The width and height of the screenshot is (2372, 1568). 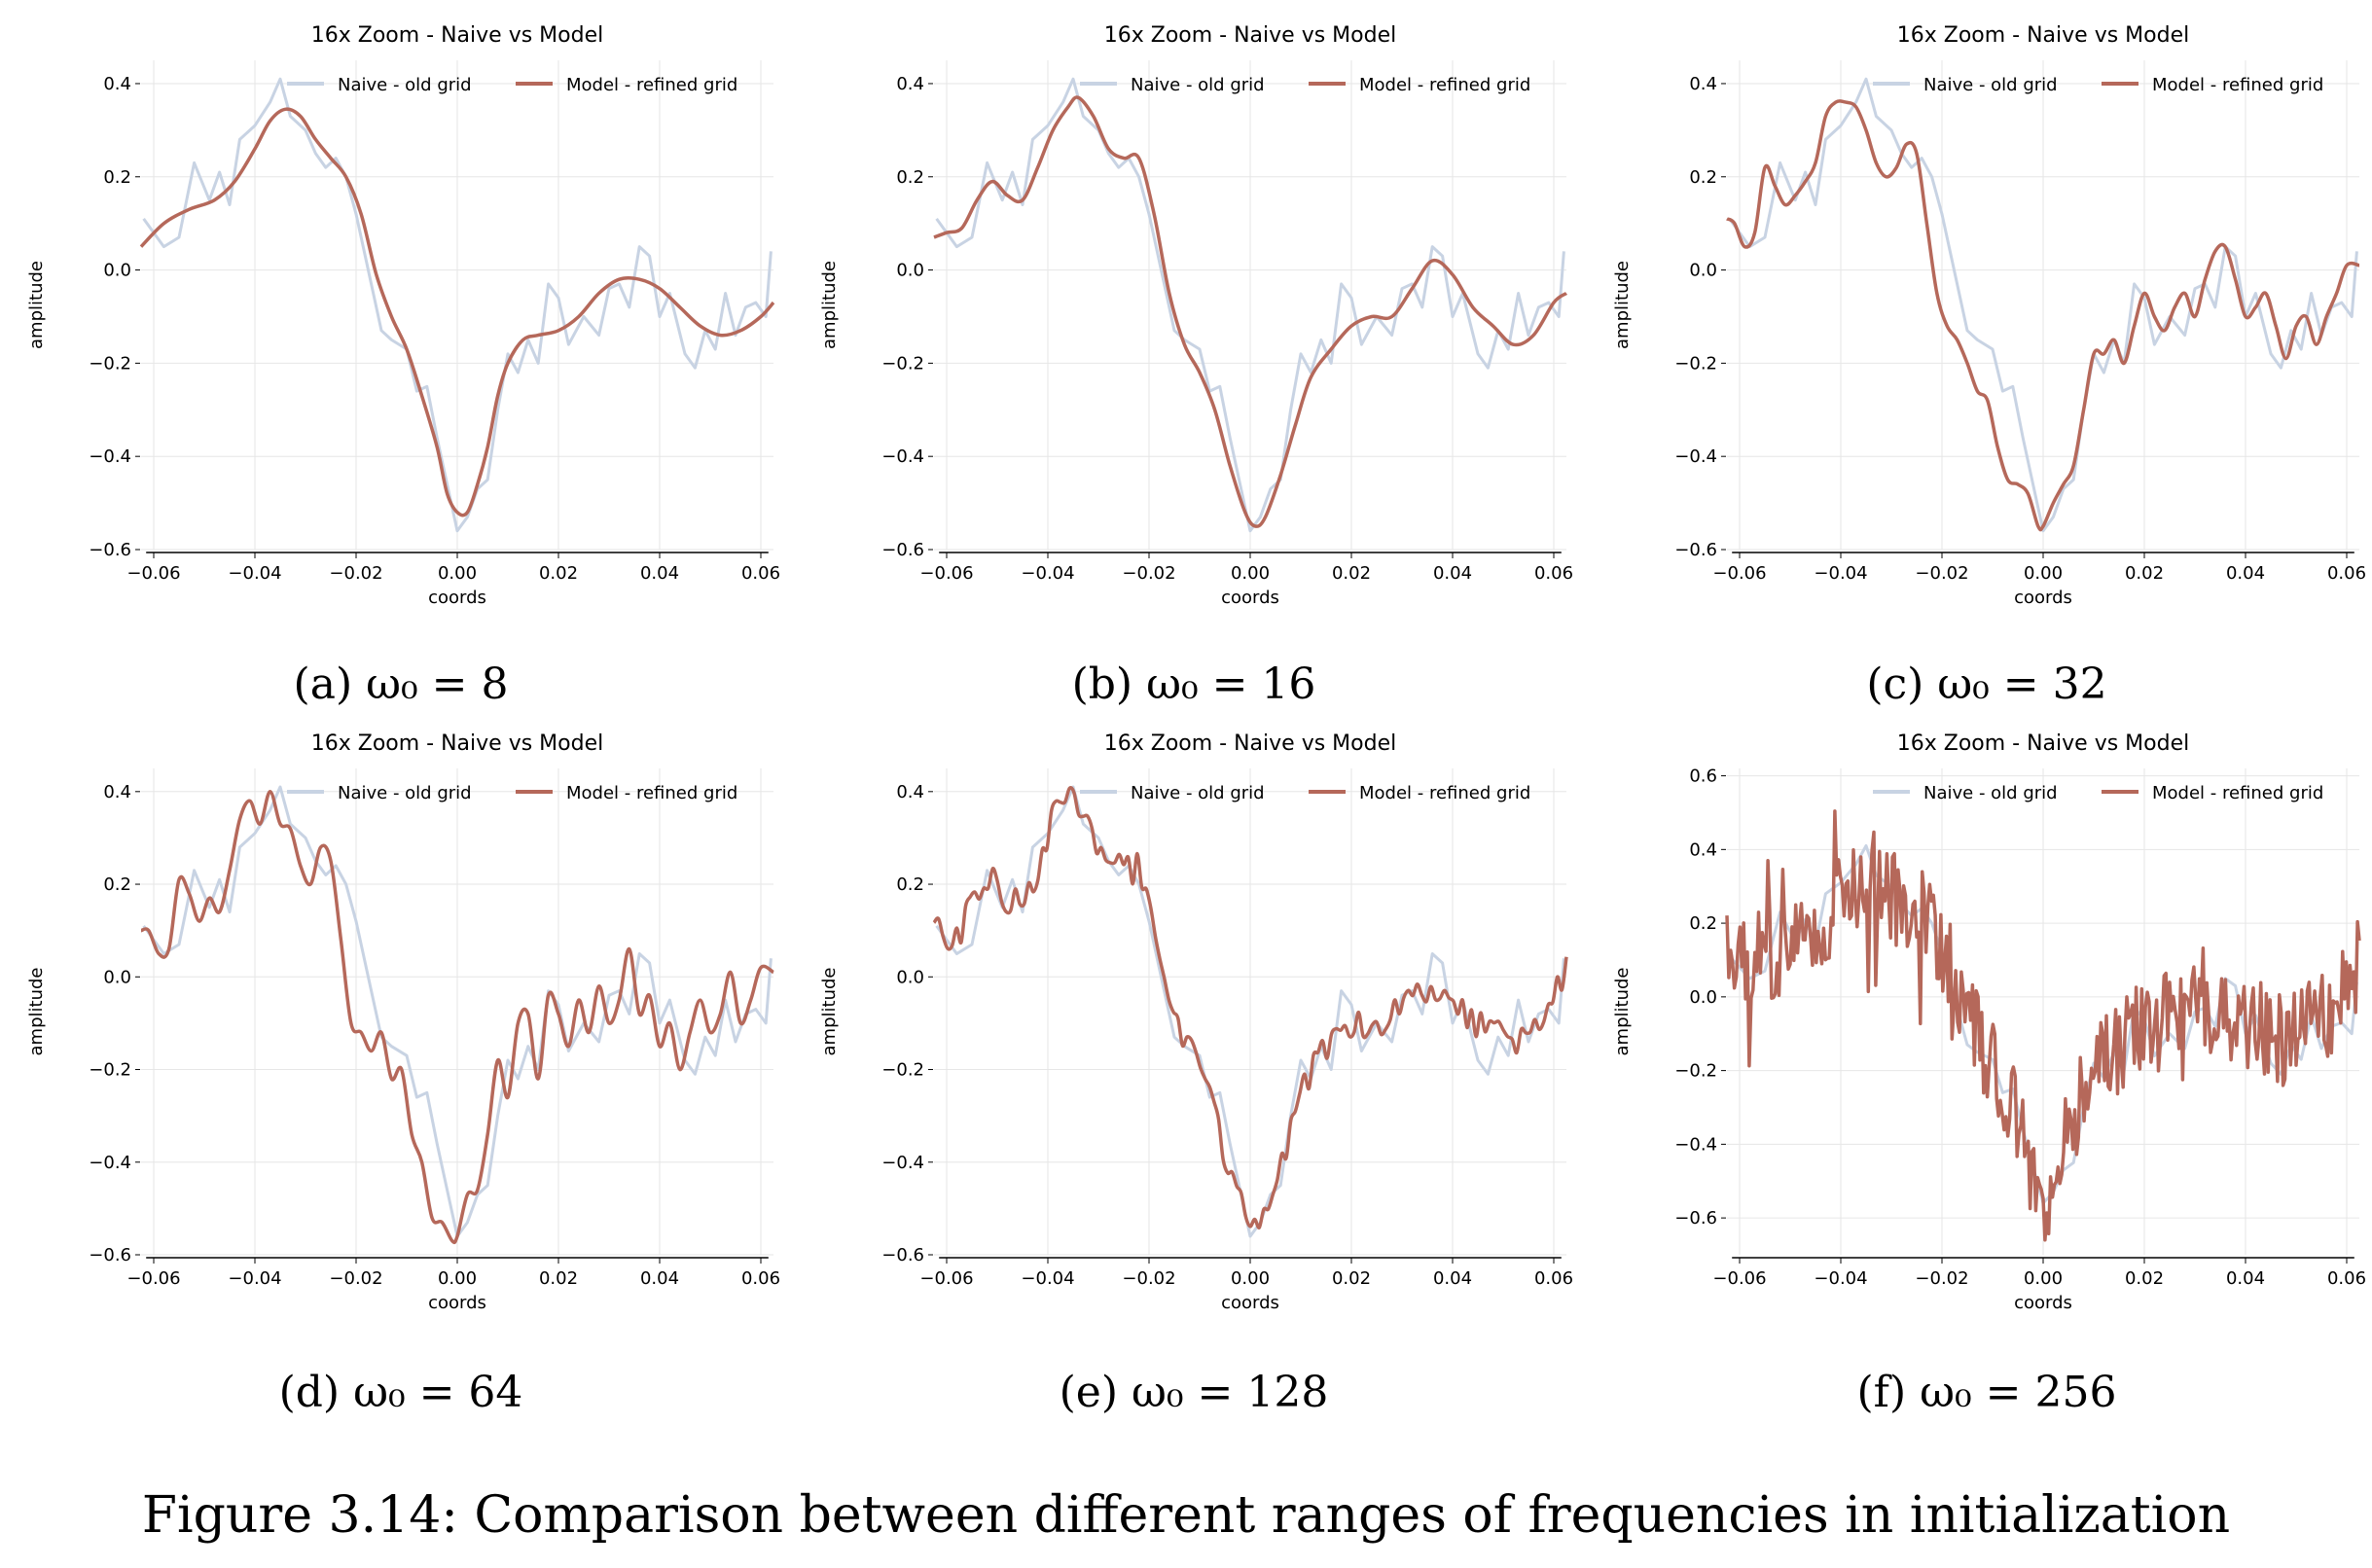 What do you see at coordinates (401, 684) in the screenshot?
I see `subfigure-caption: (a) ω₀ = 8` at bounding box center [401, 684].